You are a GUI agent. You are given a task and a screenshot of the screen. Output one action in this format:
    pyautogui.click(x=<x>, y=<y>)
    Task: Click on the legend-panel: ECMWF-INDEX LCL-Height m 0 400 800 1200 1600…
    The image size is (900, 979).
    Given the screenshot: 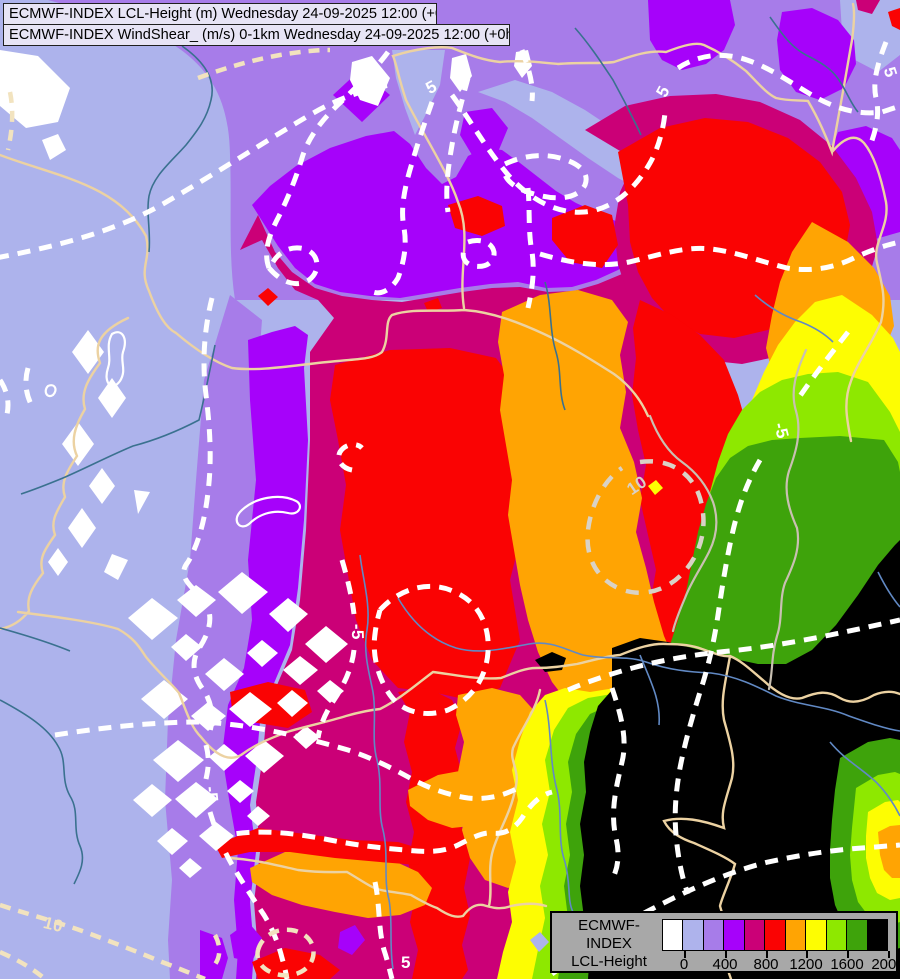 What is the action you would take?
    pyautogui.click(x=725, y=945)
    